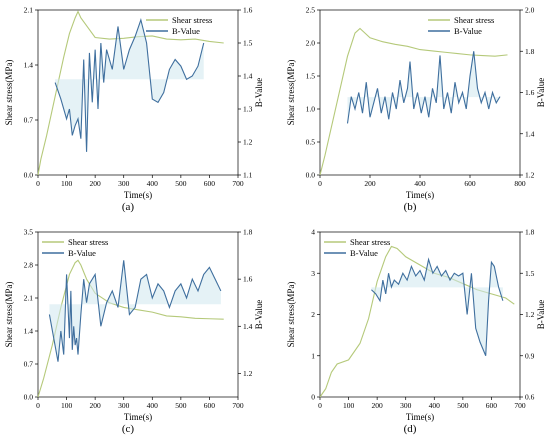 The height and width of the screenshot is (444, 550). What do you see at coordinates (311, 43) in the screenshot?
I see `y-tick-label: 2.0` at bounding box center [311, 43].